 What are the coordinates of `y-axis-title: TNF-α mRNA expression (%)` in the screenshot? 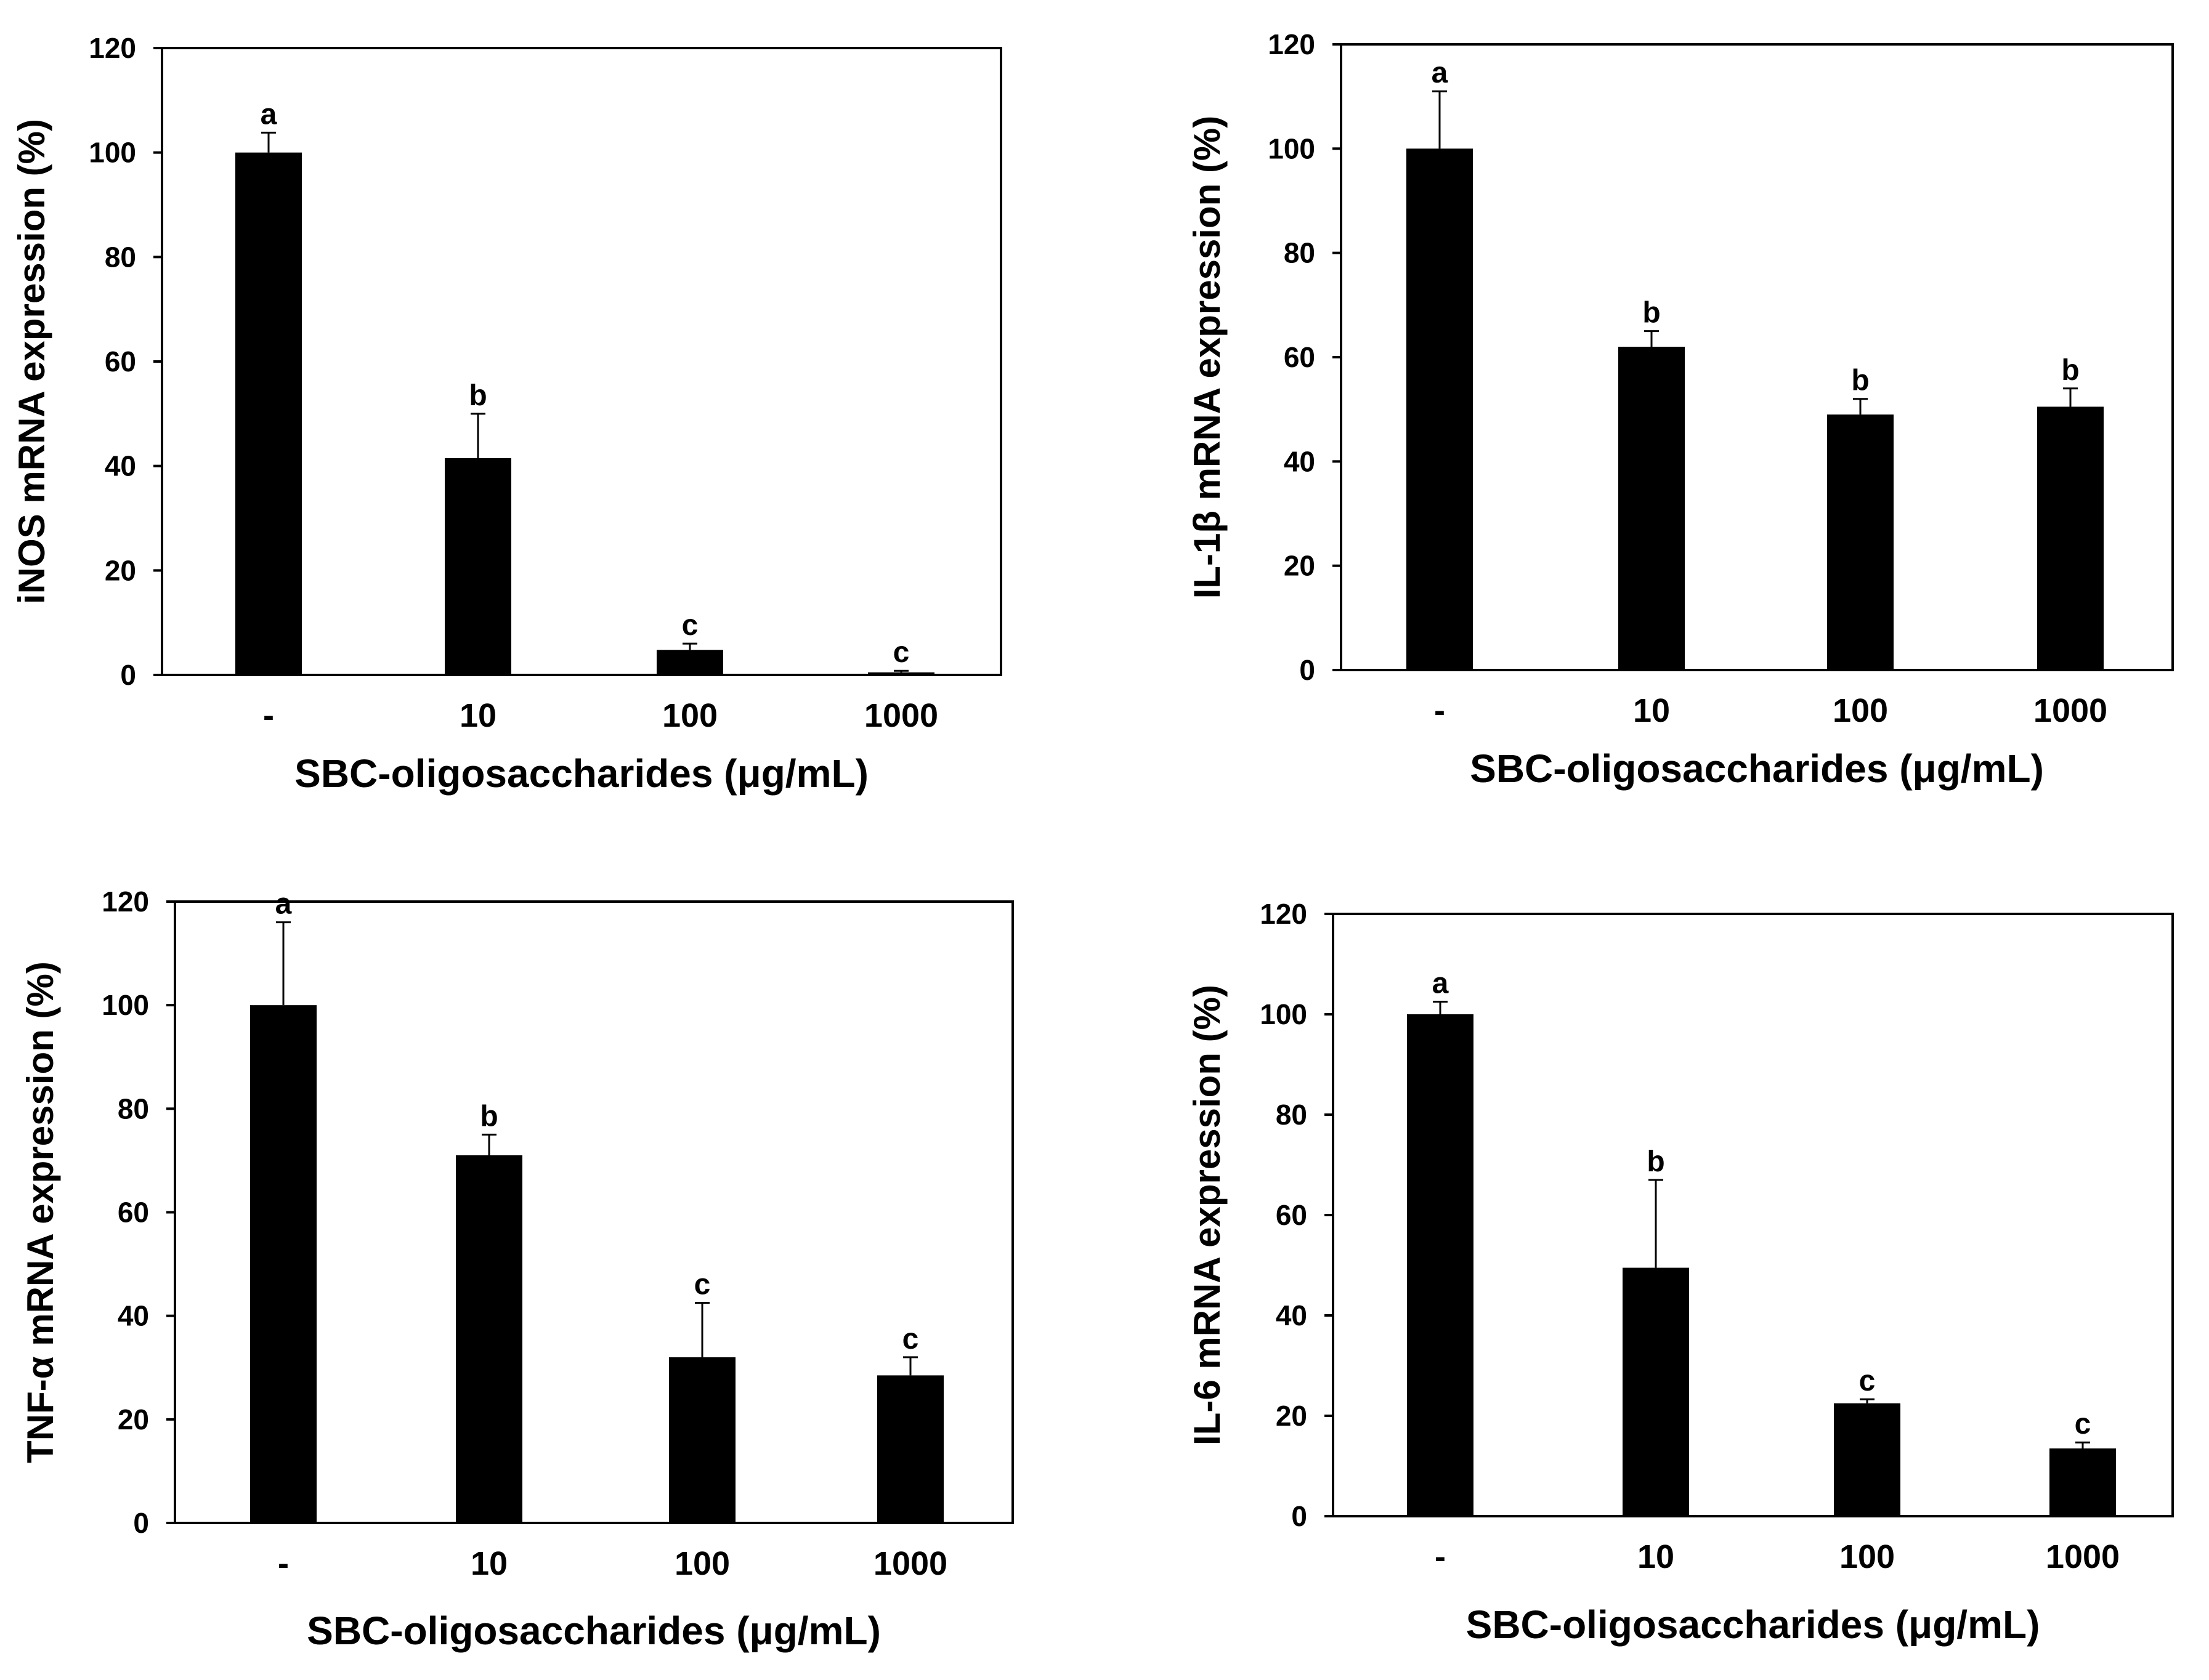 It's located at (41, 1212).